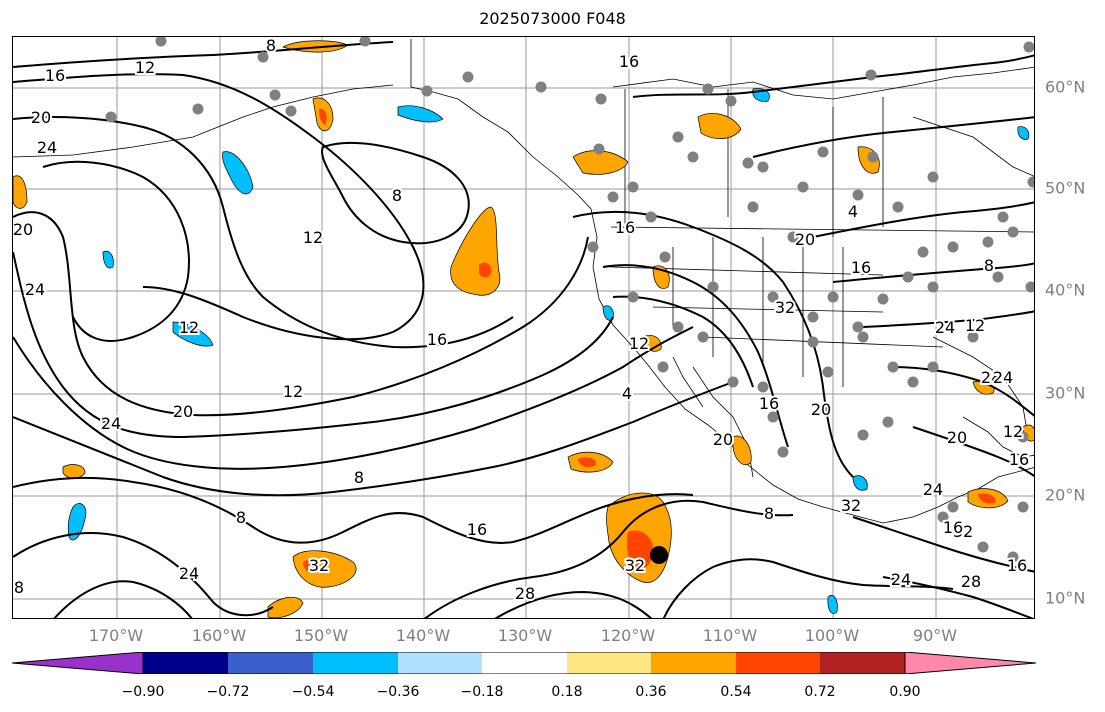  What do you see at coordinates (313, 692) in the screenshot?
I see `colorbar-tick-label: −0.54` at bounding box center [313, 692].